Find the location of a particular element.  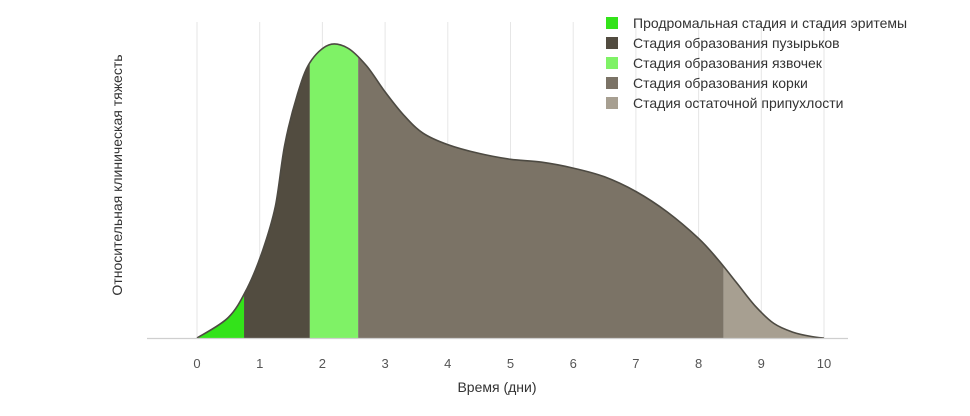

legend-label-4: Стадия образования корки is located at coordinates (720, 83).